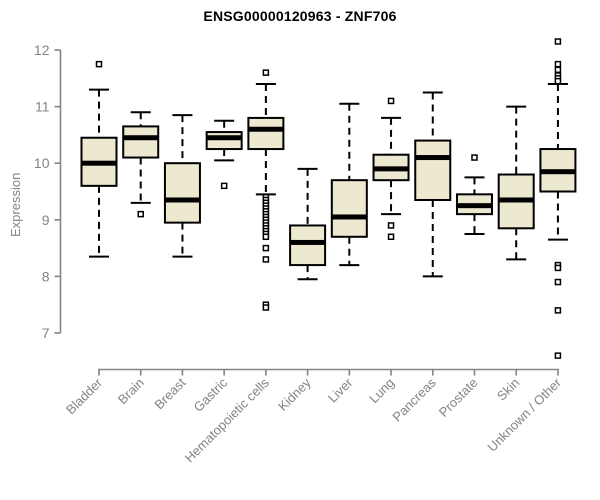 Image resolution: width=600 pixels, height=500 pixels. What do you see at coordinates (42, 163) in the screenshot?
I see `y-tick-label: 10` at bounding box center [42, 163].